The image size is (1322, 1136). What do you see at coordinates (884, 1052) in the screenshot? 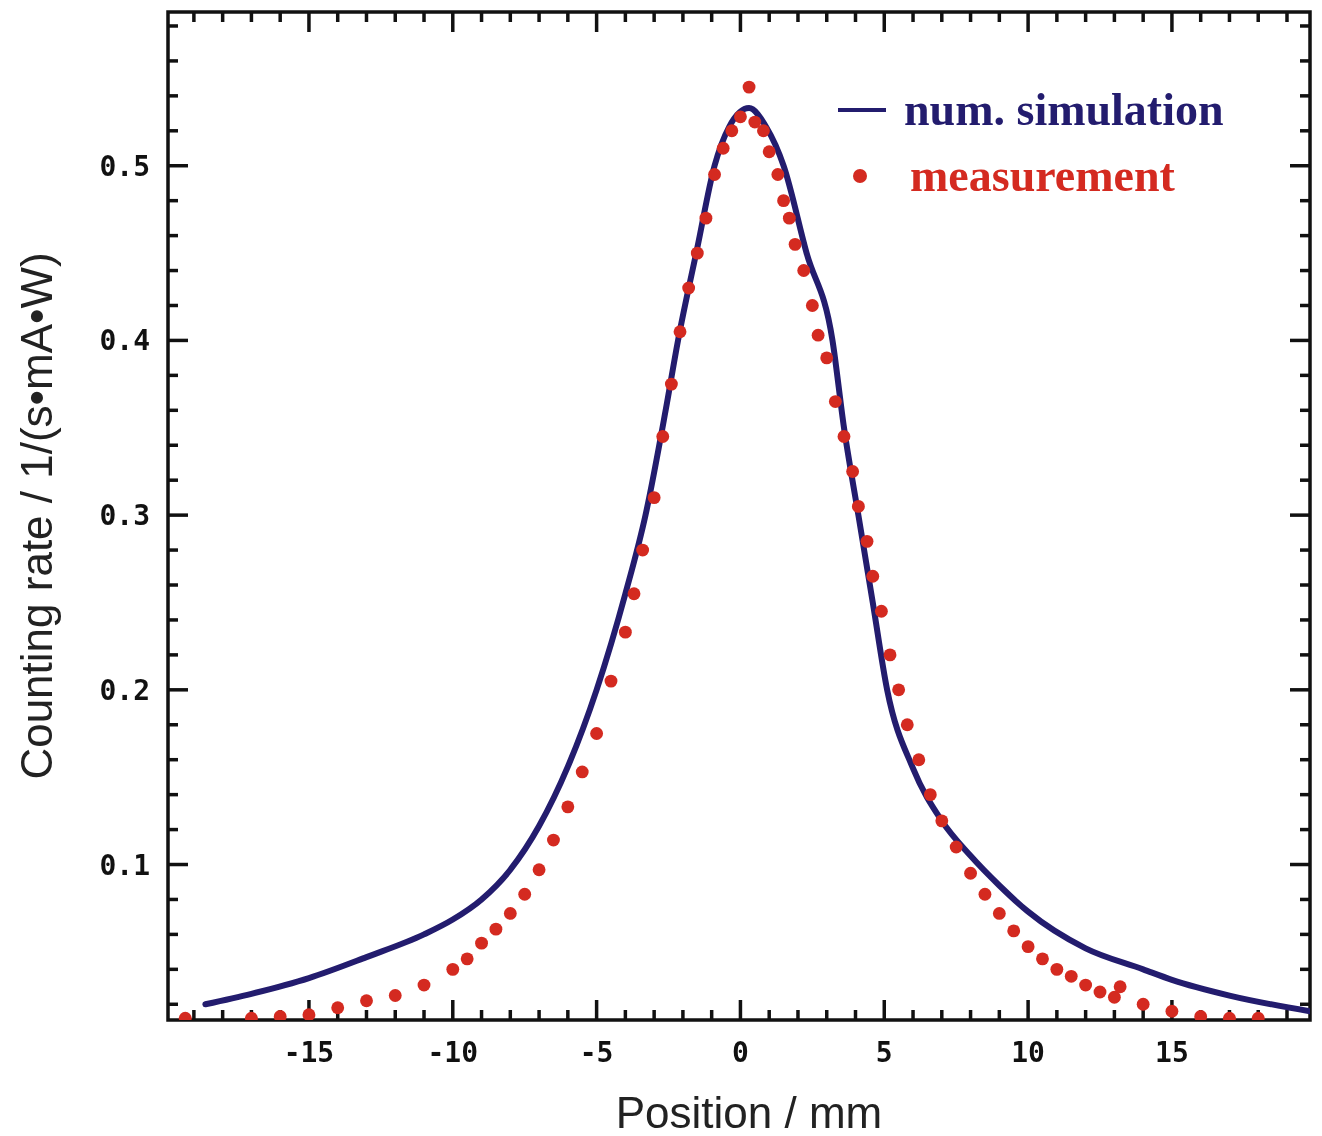
I see `x-tick-label: 5` at bounding box center [884, 1052].